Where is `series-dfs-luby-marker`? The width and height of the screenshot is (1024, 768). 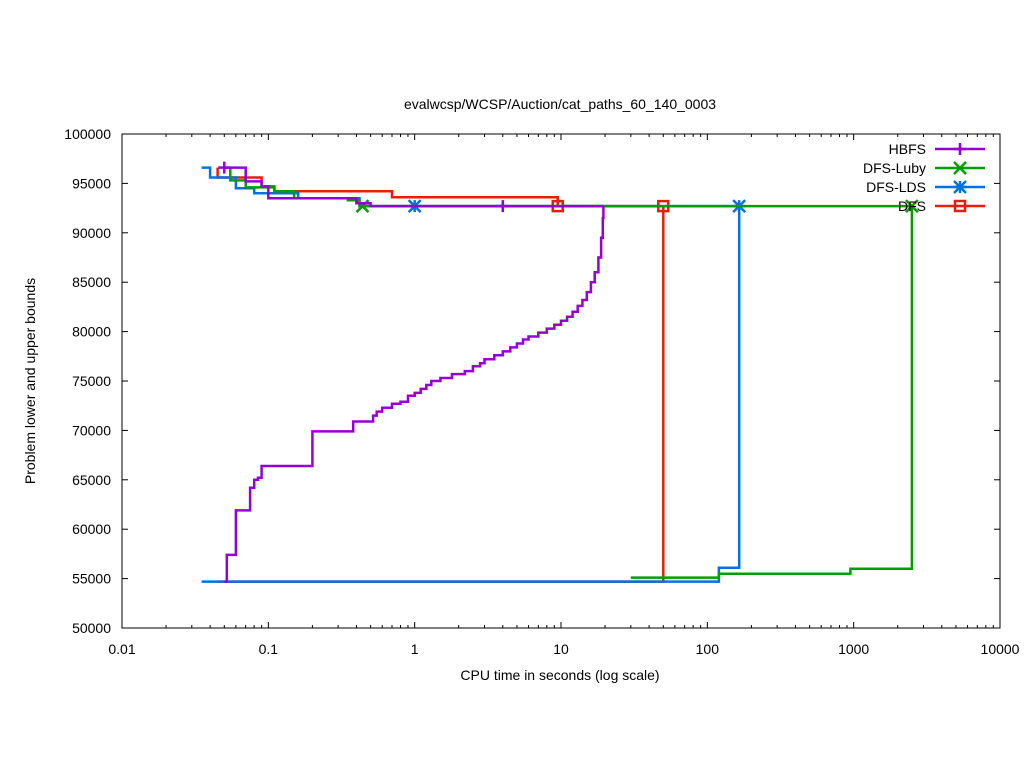 series-dfs-luby-marker is located at coordinates (912, 206).